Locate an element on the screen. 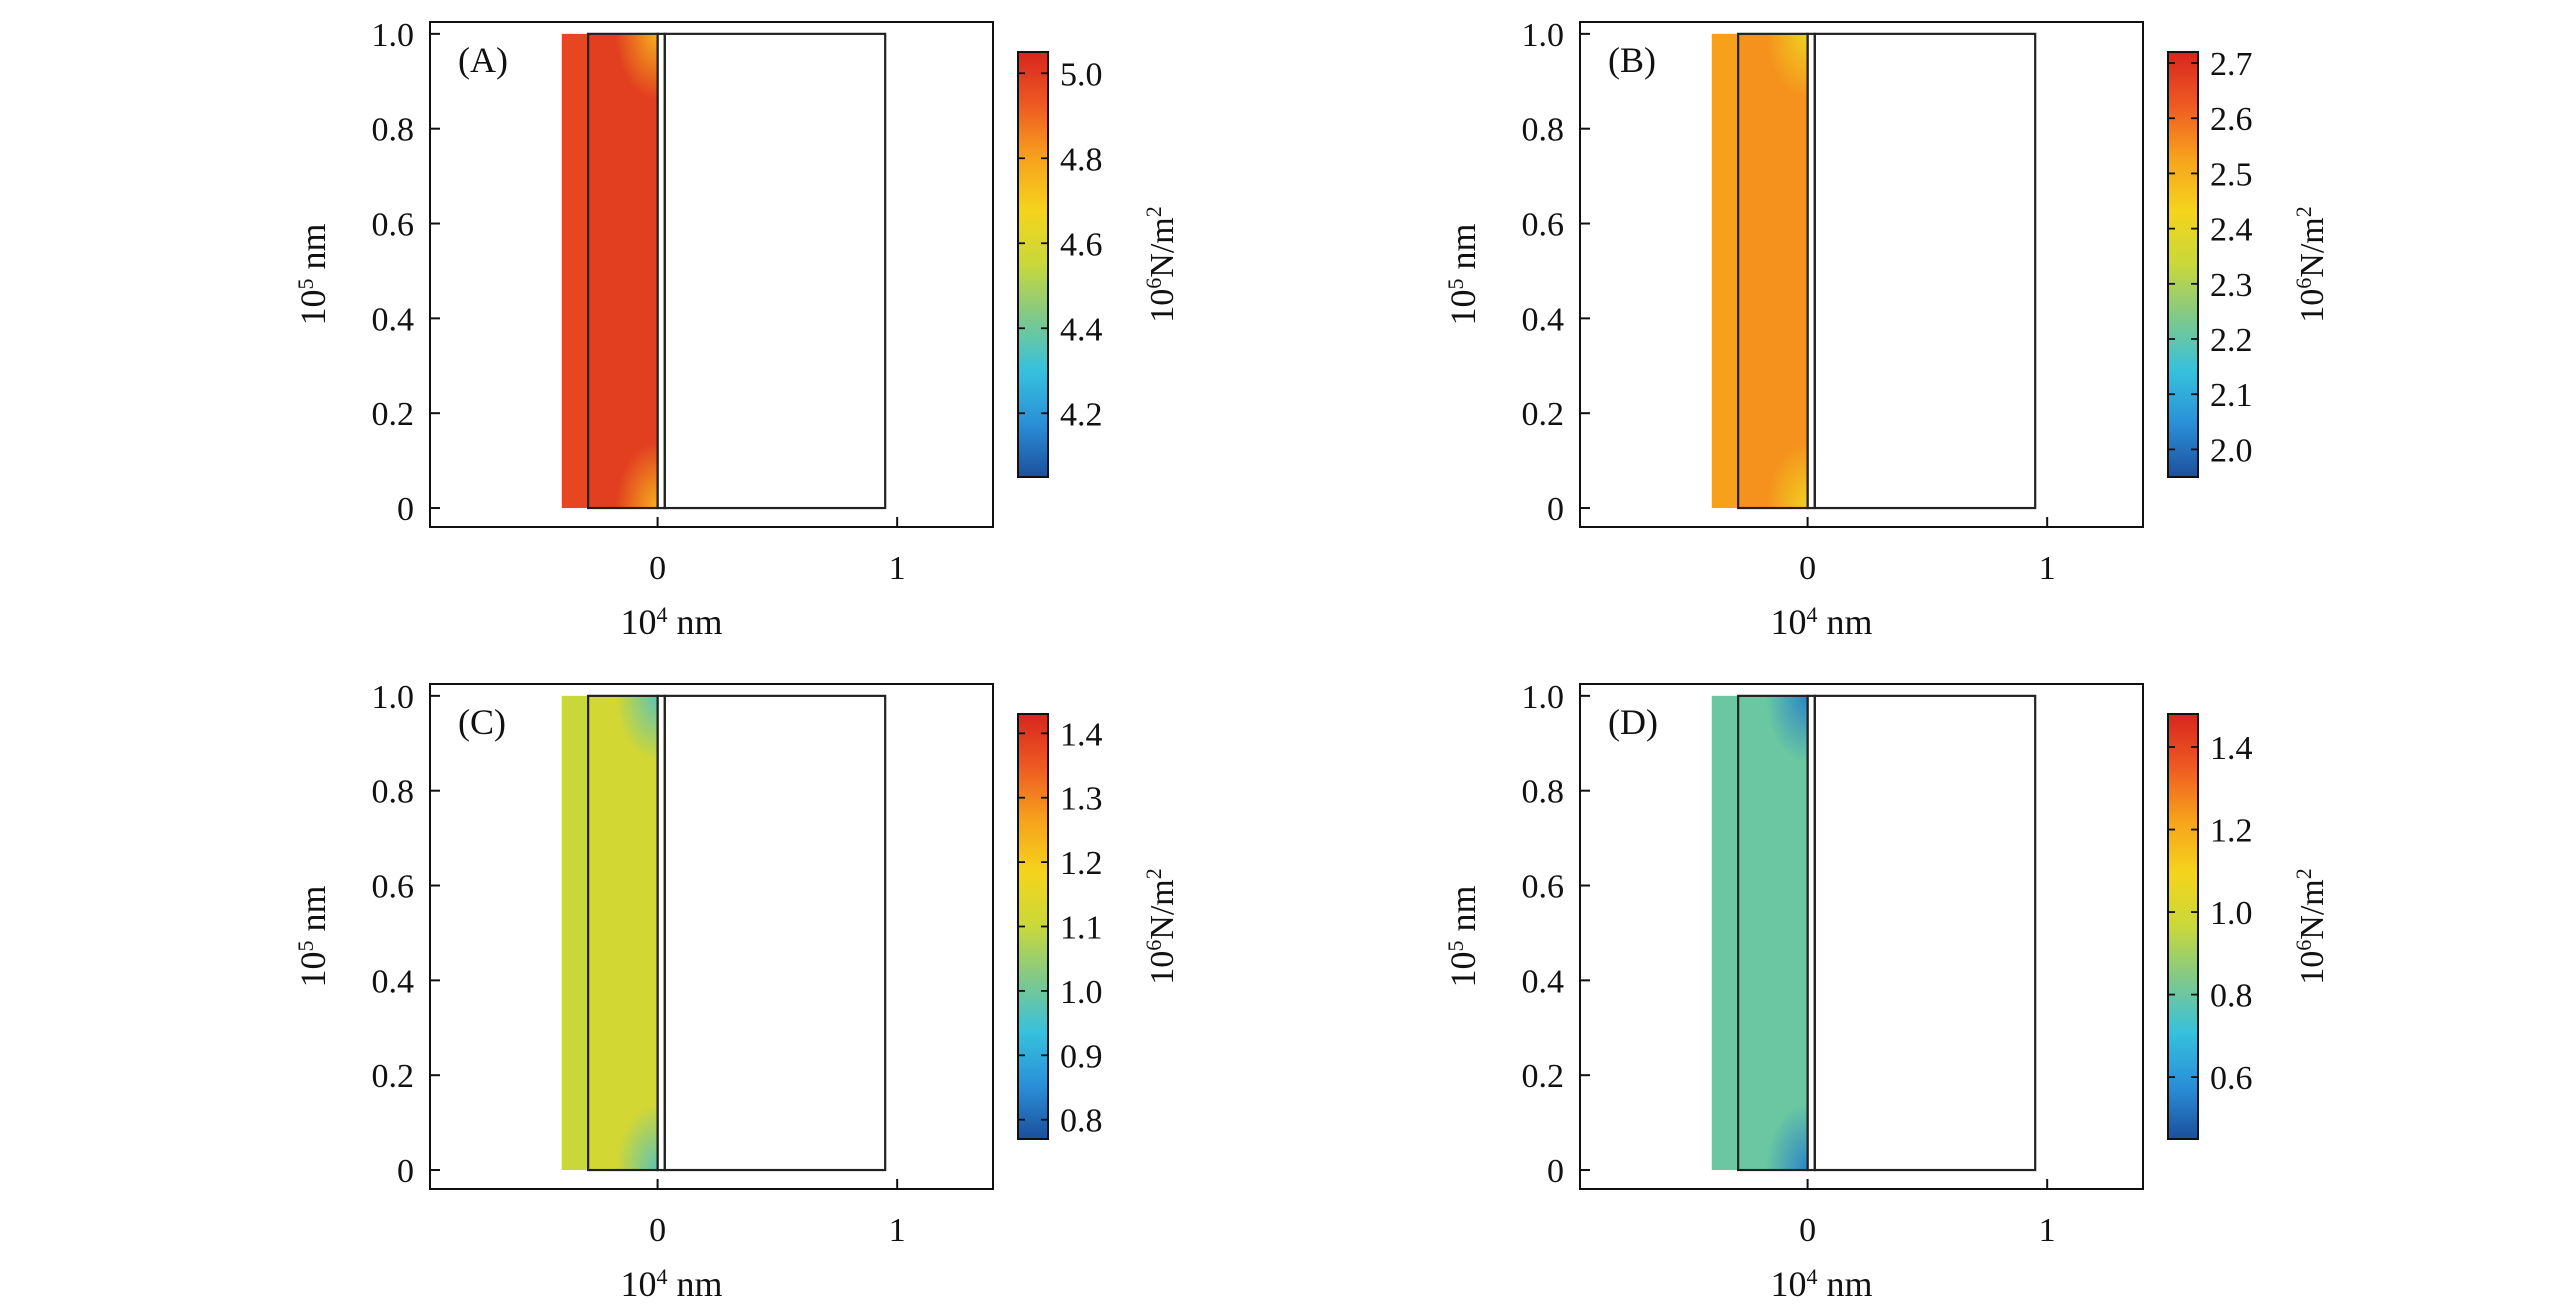 This screenshot has width=2567, height=1308. colorbar-tick-label: 1.1 is located at coordinates (1081, 928).